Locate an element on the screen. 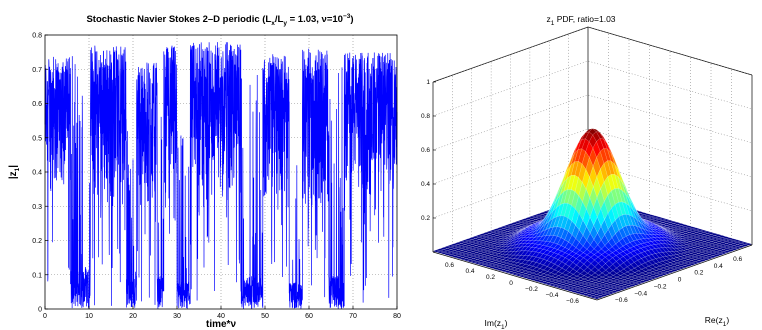 The width and height of the screenshot is (762, 330). x-tick-label: 60 is located at coordinates (309, 316).